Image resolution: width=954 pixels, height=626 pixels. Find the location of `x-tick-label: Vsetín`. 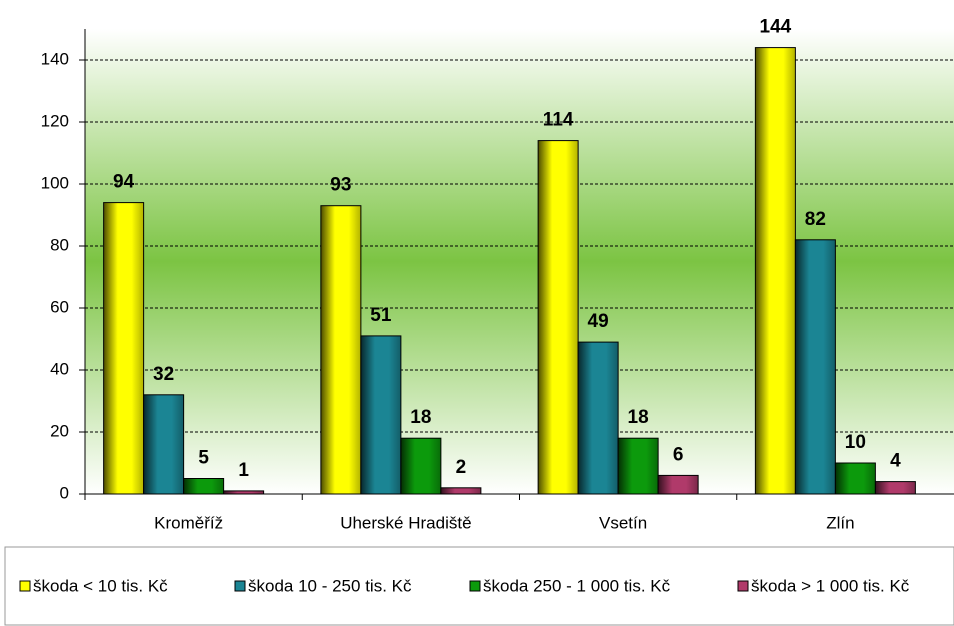

x-tick-label: Vsetín is located at coordinates (623, 522).